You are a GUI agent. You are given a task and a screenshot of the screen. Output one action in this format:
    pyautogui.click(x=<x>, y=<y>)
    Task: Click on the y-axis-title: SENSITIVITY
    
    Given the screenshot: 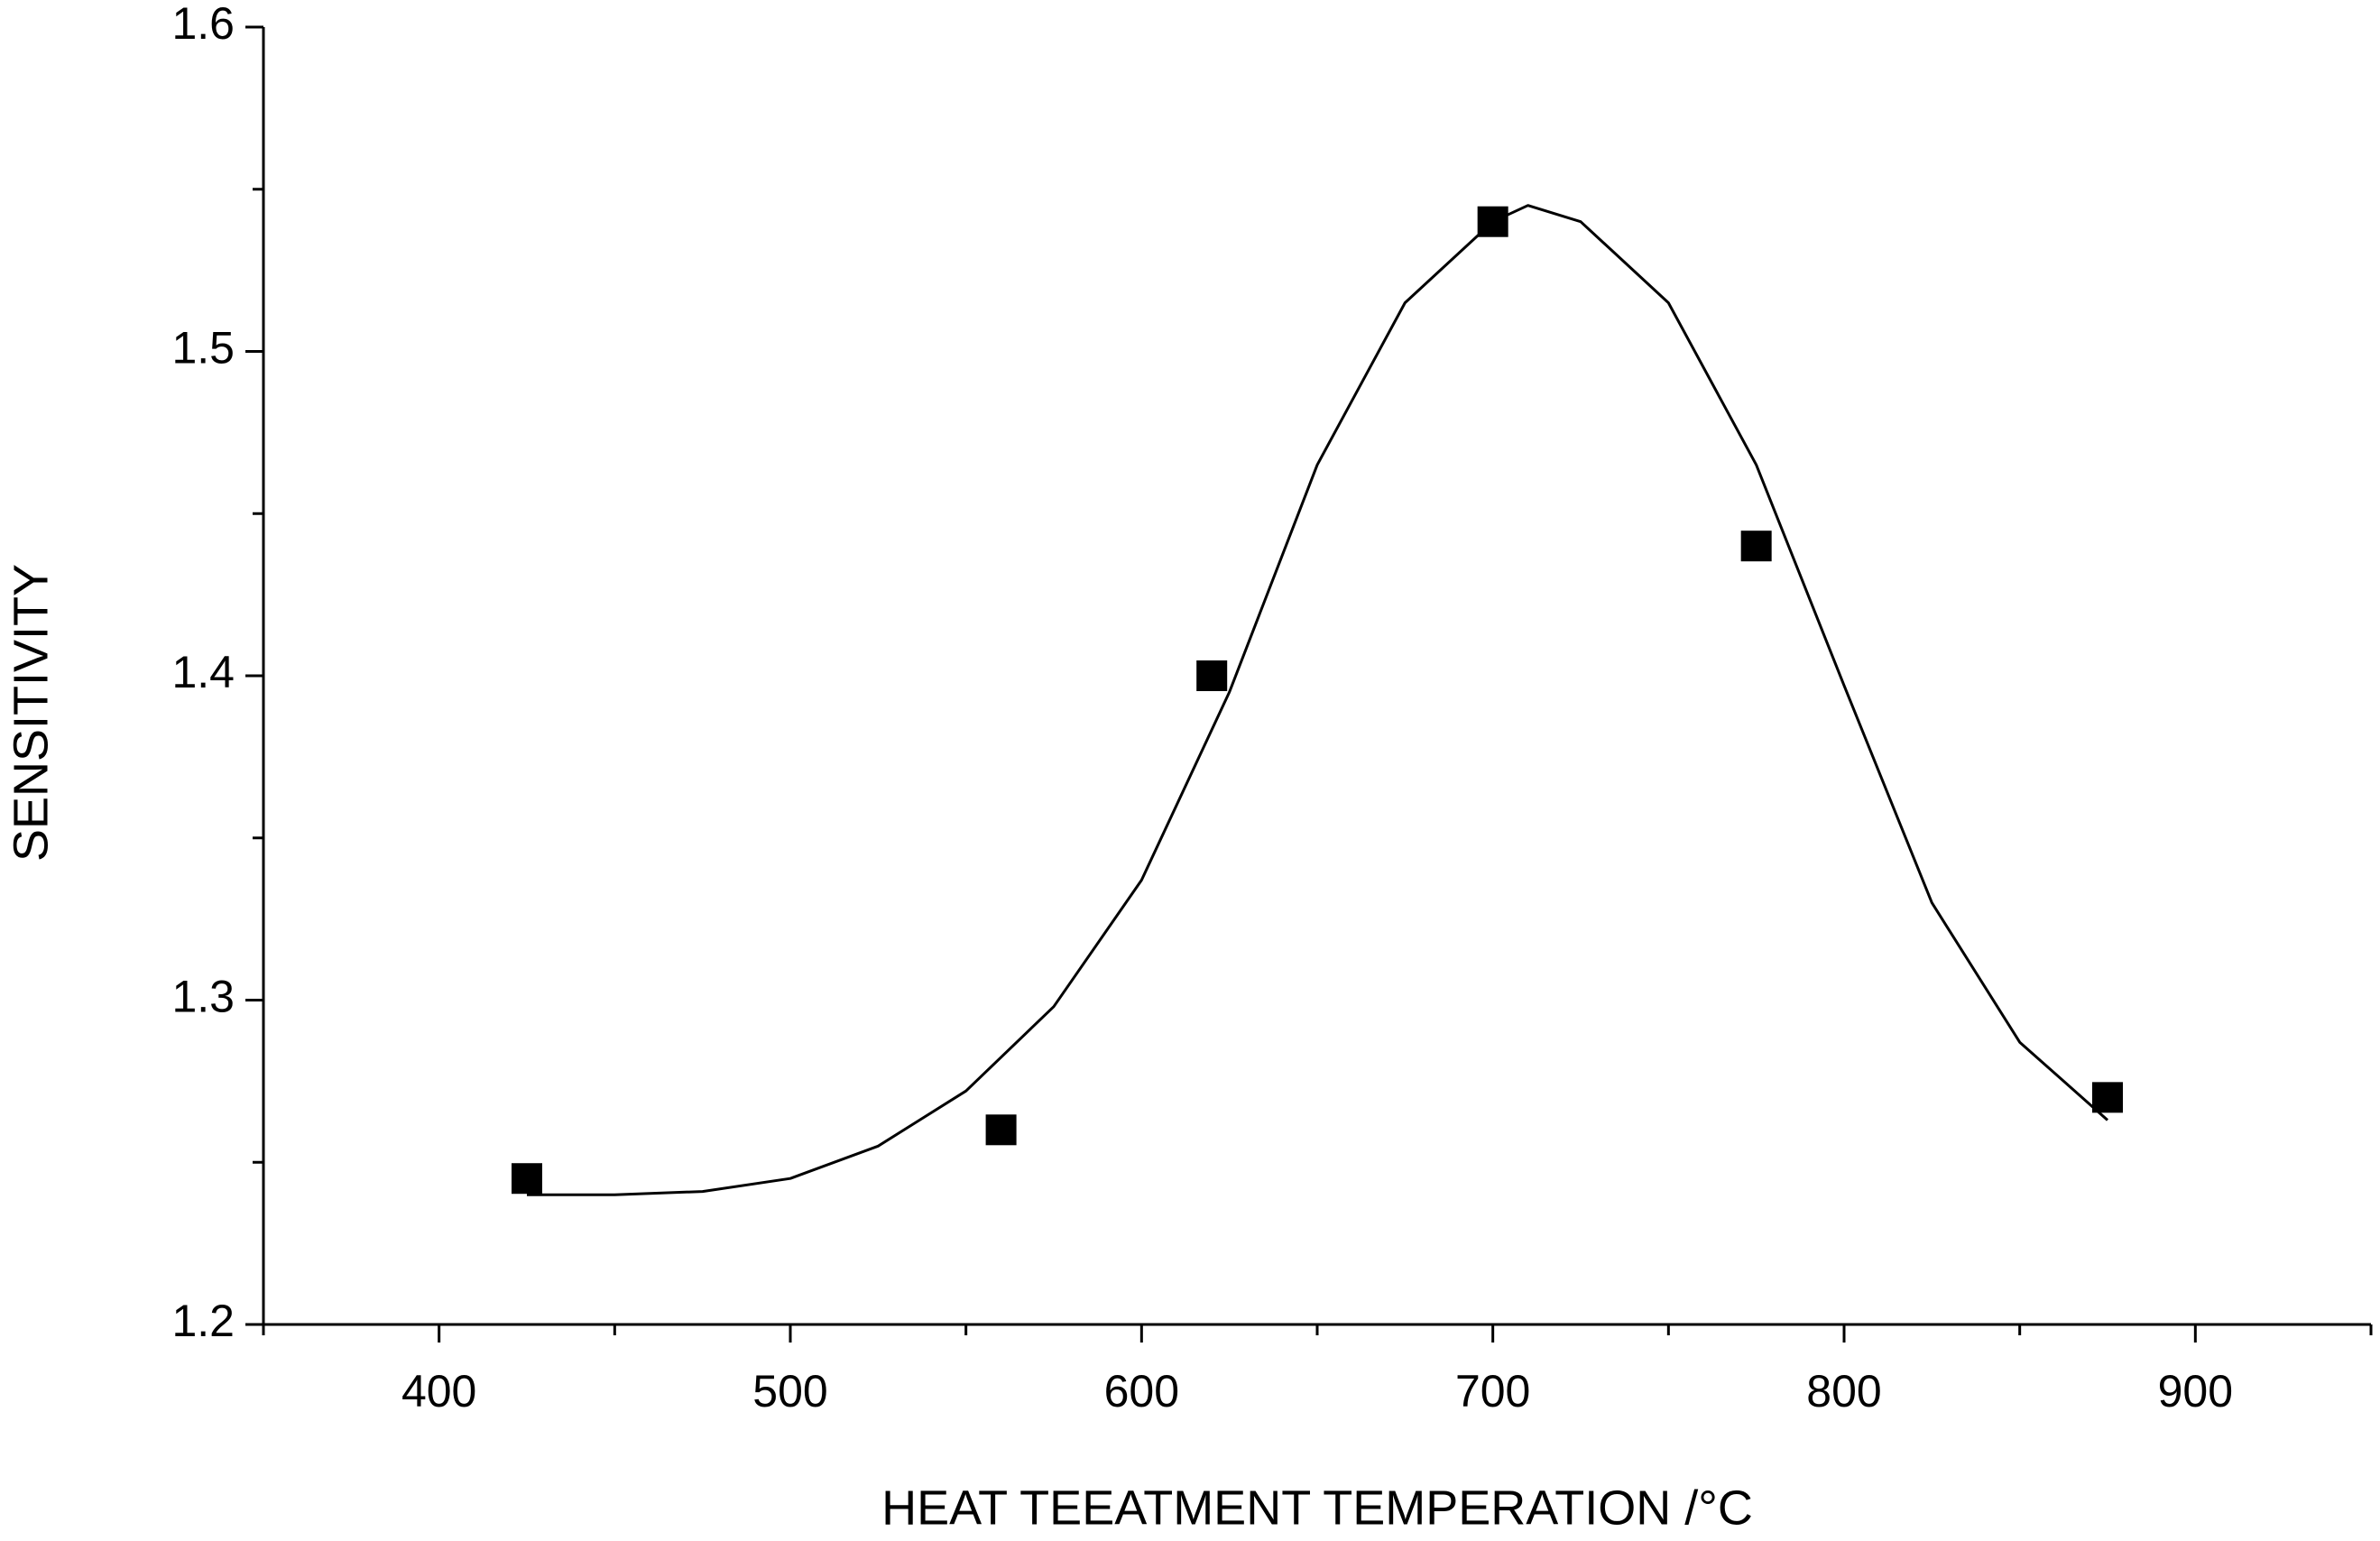 What is the action you would take?
    pyautogui.click(x=31, y=713)
    